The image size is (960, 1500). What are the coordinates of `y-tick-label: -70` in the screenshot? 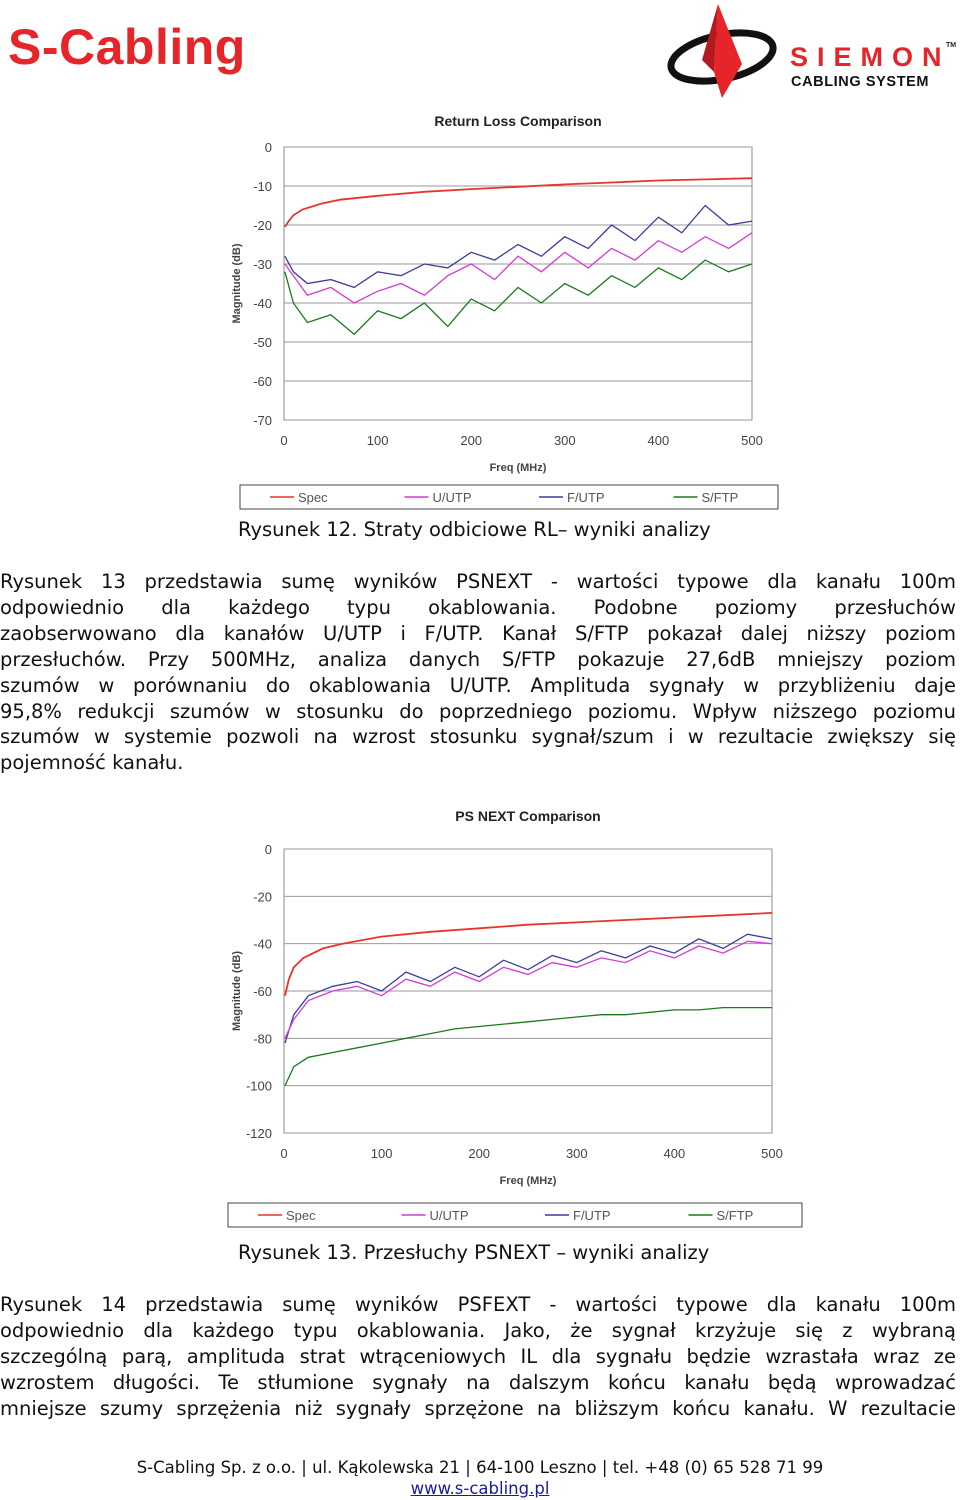 It's located at (262, 420).